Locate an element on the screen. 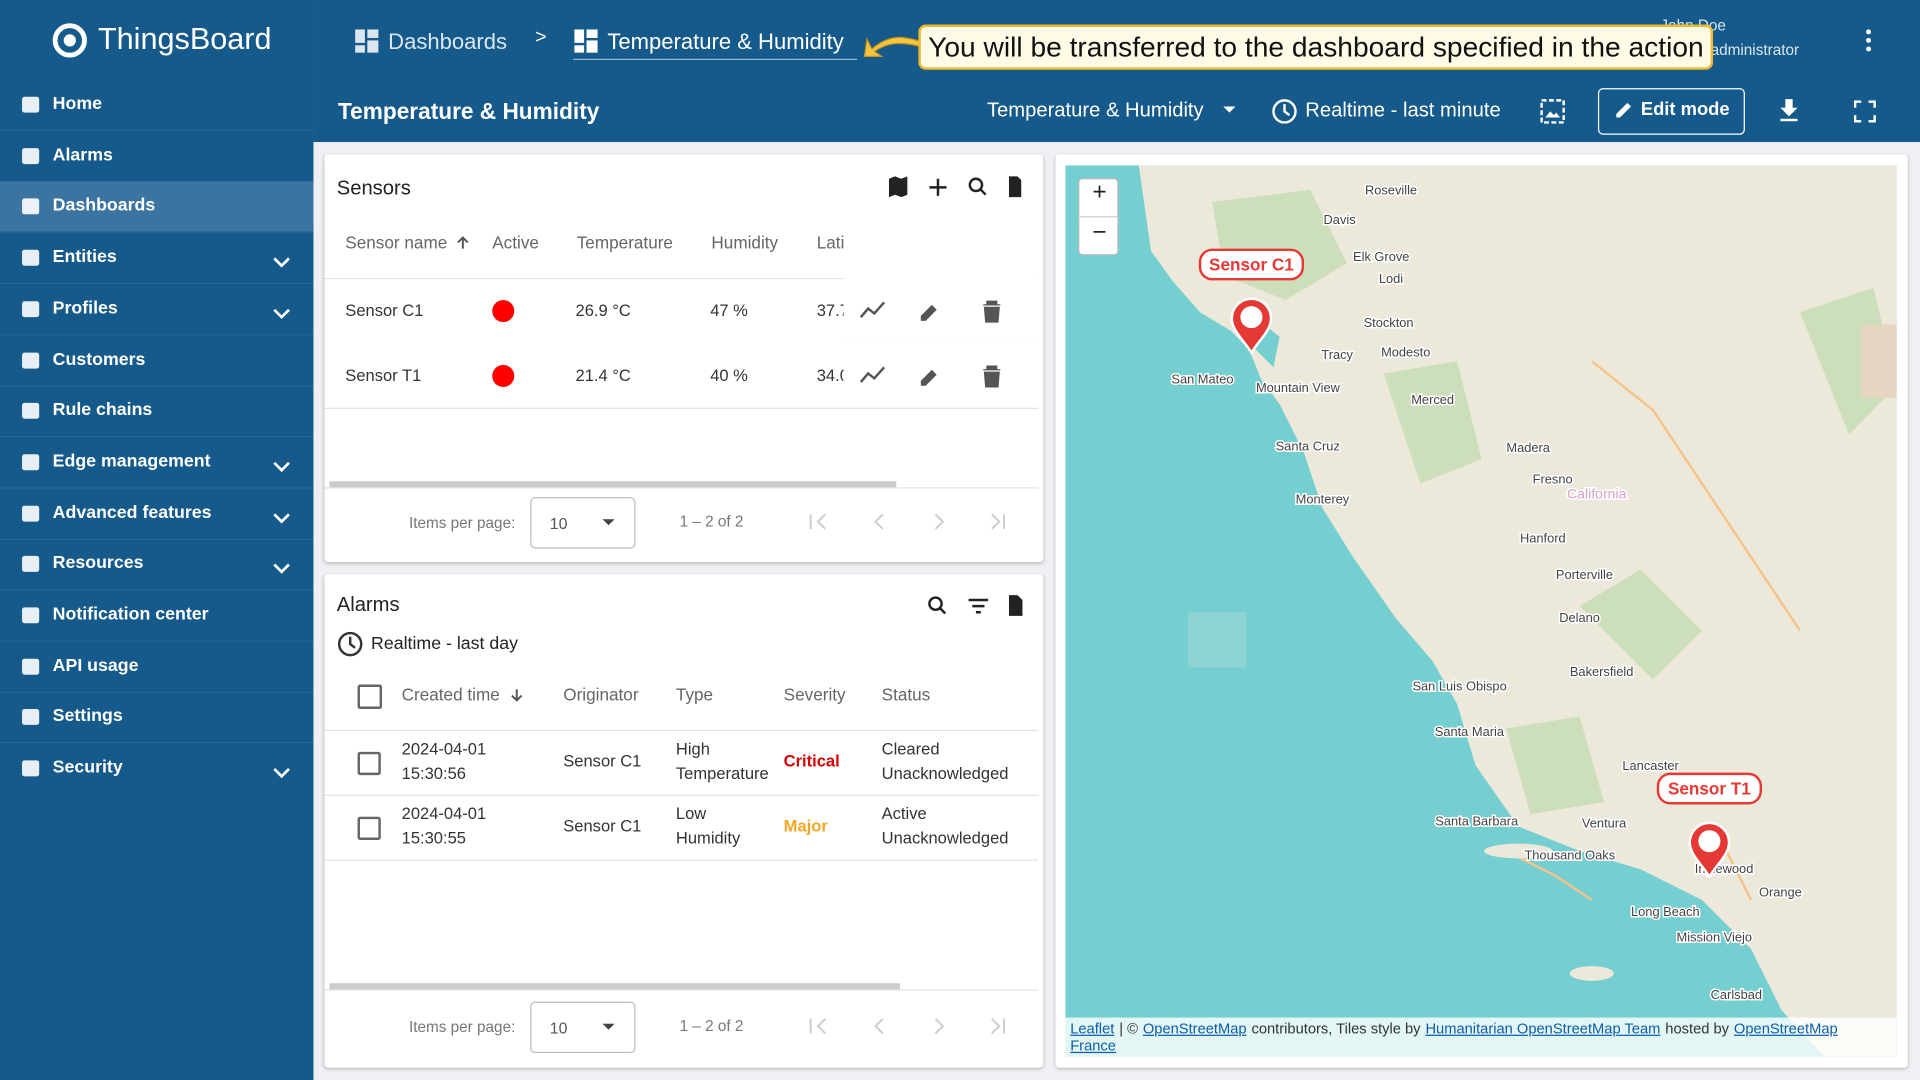 The width and height of the screenshot is (1920, 1080). column-header: Status is located at coordinates (906, 694).